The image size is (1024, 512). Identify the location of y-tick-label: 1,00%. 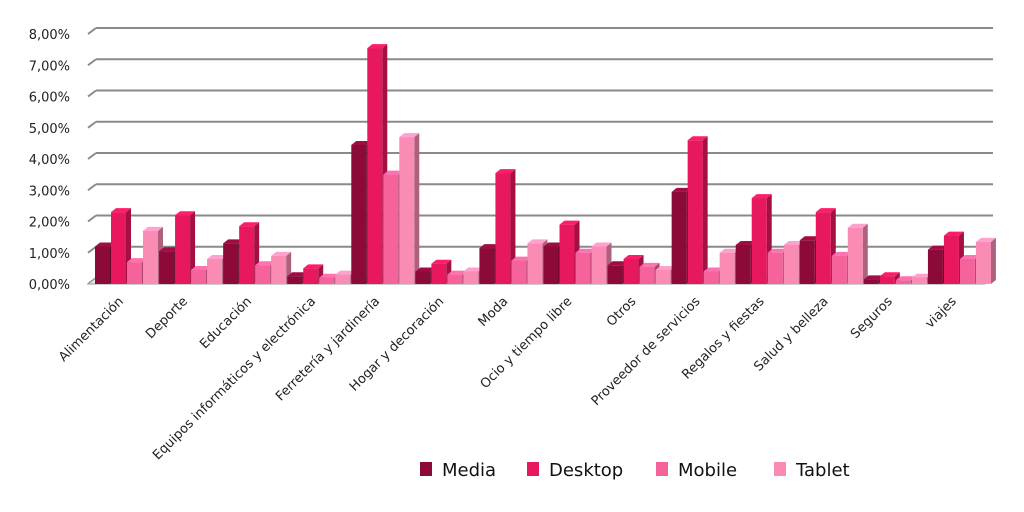
(49, 254).